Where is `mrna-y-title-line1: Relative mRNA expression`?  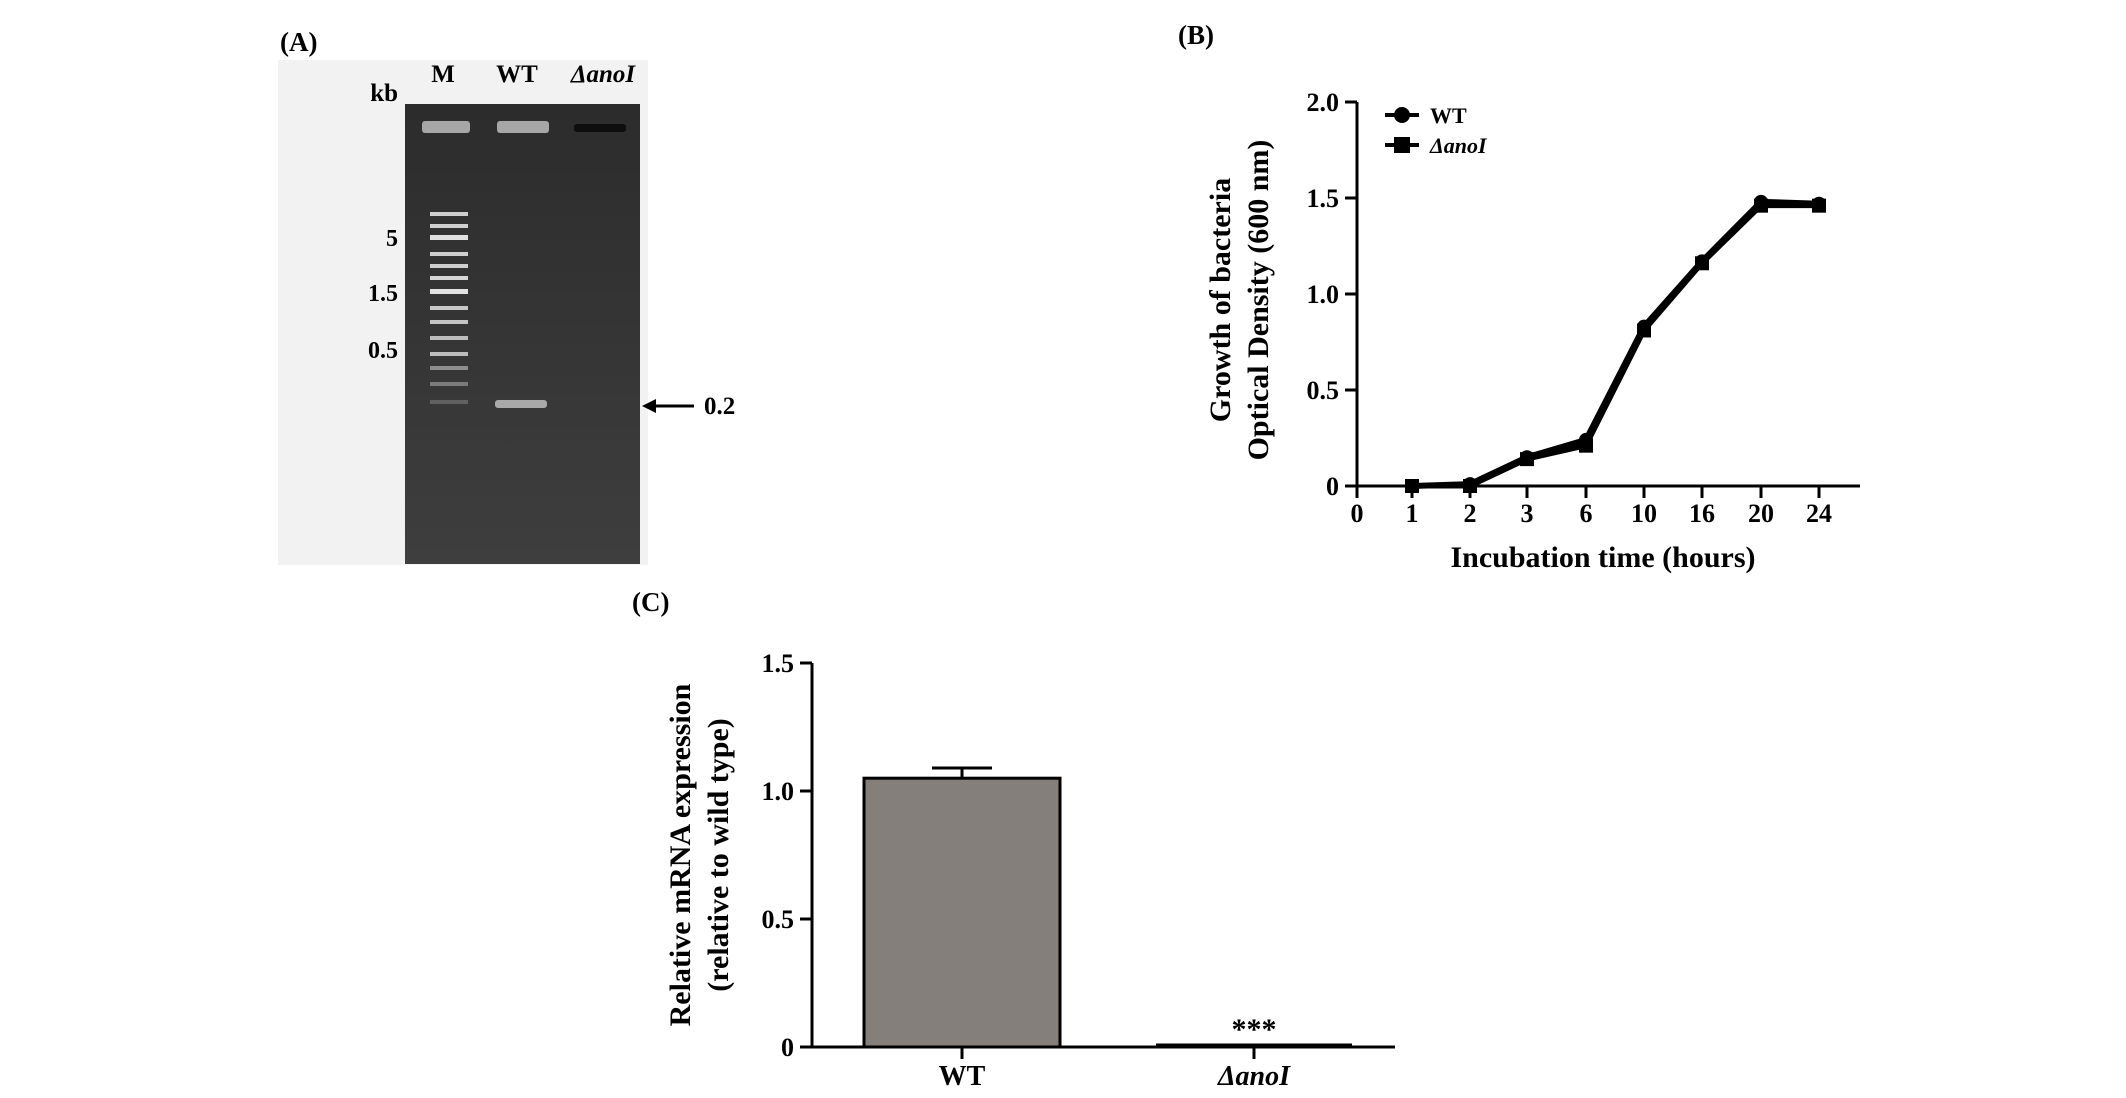 mrna-y-title-line1: Relative mRNA expression is located at coordinates (680, 854).